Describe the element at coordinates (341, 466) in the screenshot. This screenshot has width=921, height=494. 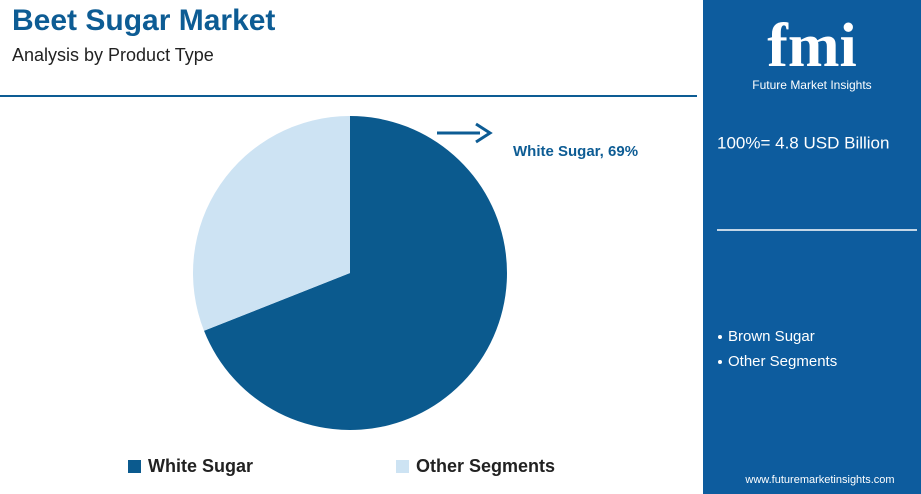
I see `legend: White Sugar Other Segments` at that location.